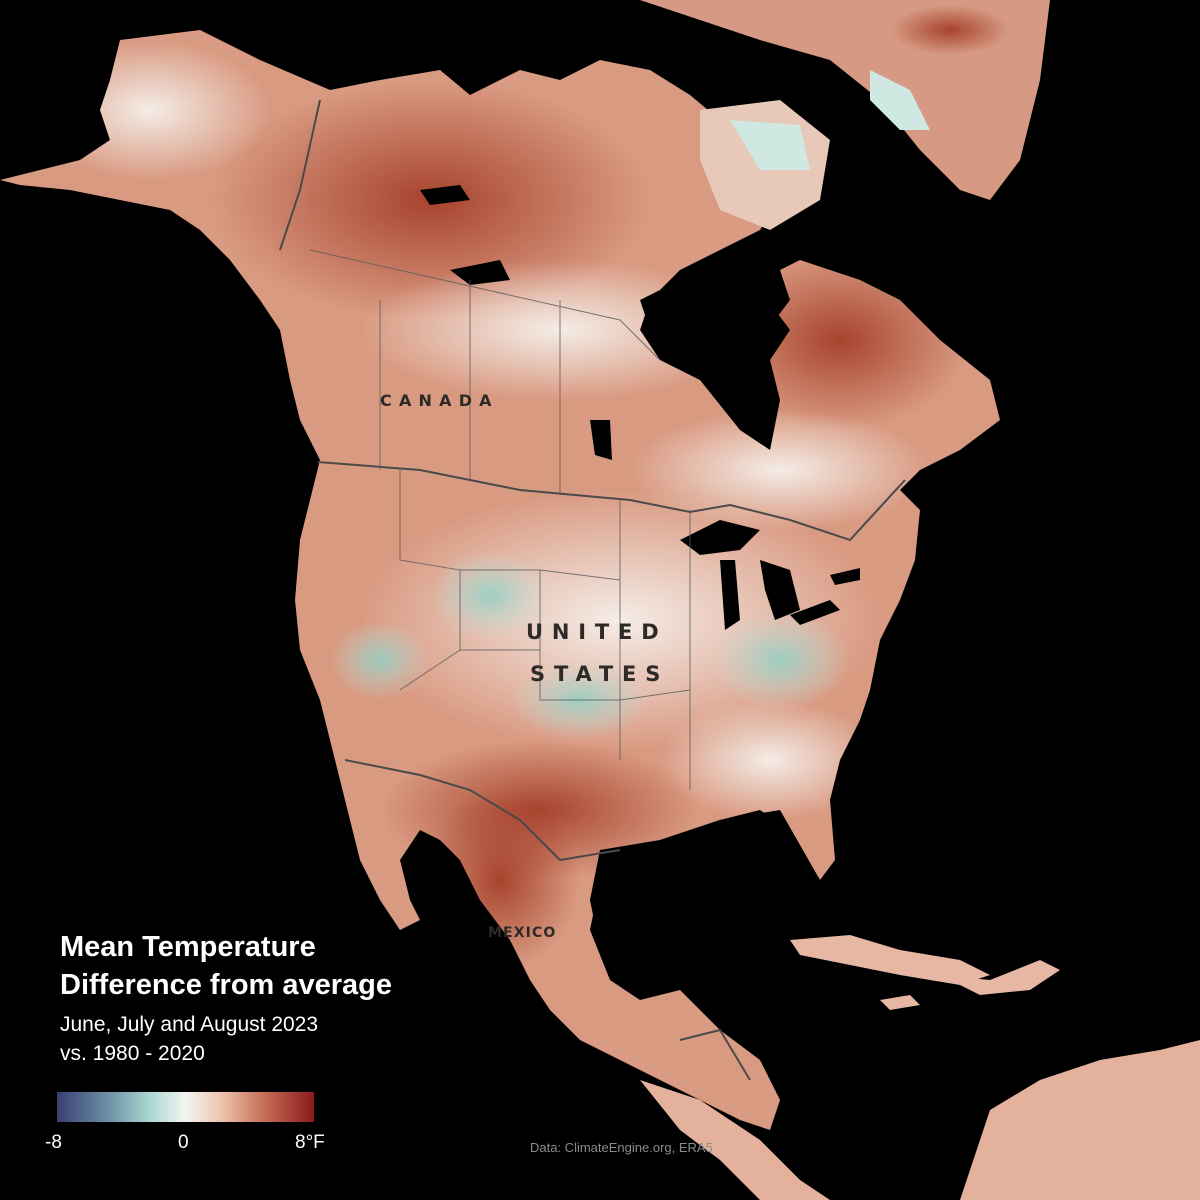 This screenshot has width=1200, height=1200. What do you see at coordinates (188, 947) in the screenshot?
I see `title-line1: Mean Temperature` at bounding box center [188, 947].